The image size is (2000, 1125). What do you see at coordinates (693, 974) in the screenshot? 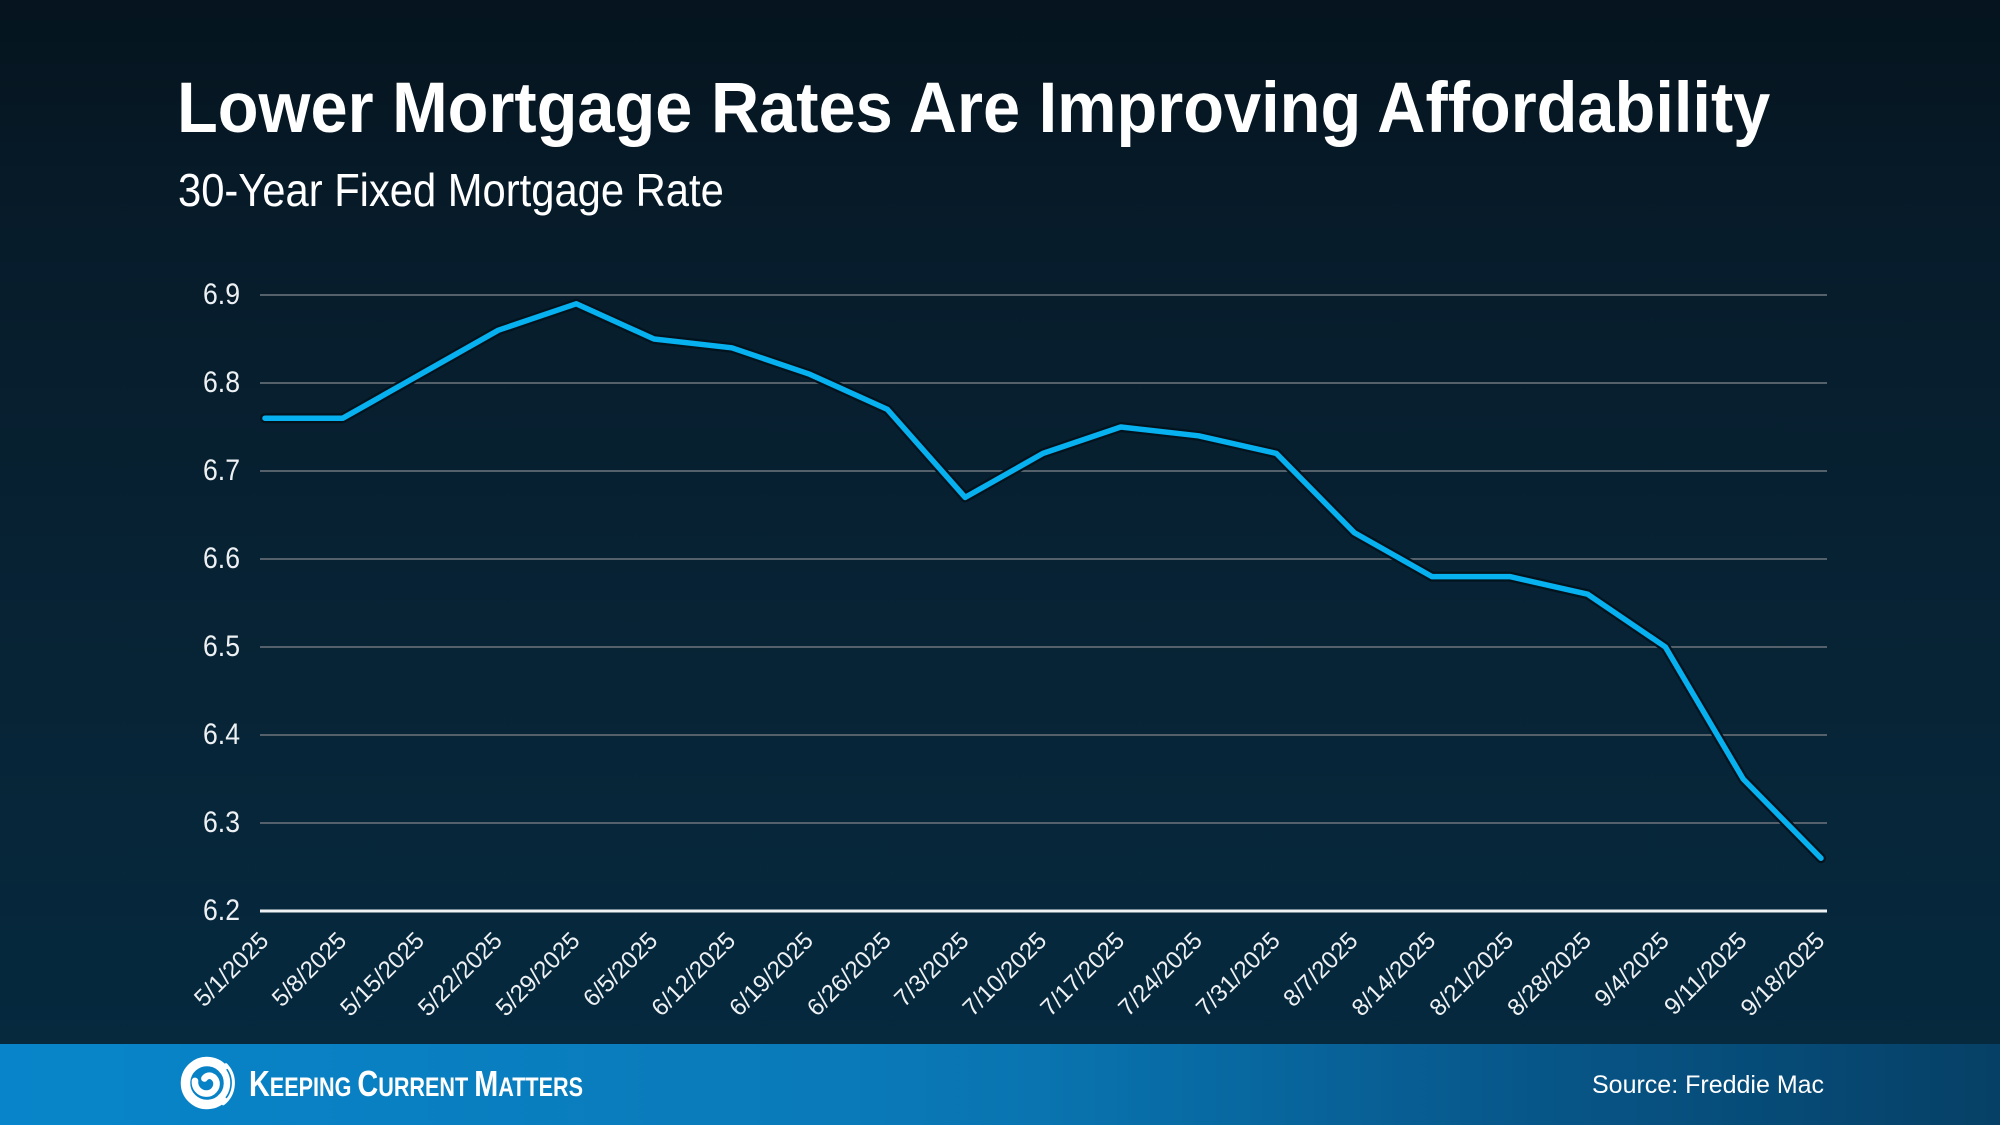
I see `svg-text: 6/12/2025` at bounding box center [693, 974].